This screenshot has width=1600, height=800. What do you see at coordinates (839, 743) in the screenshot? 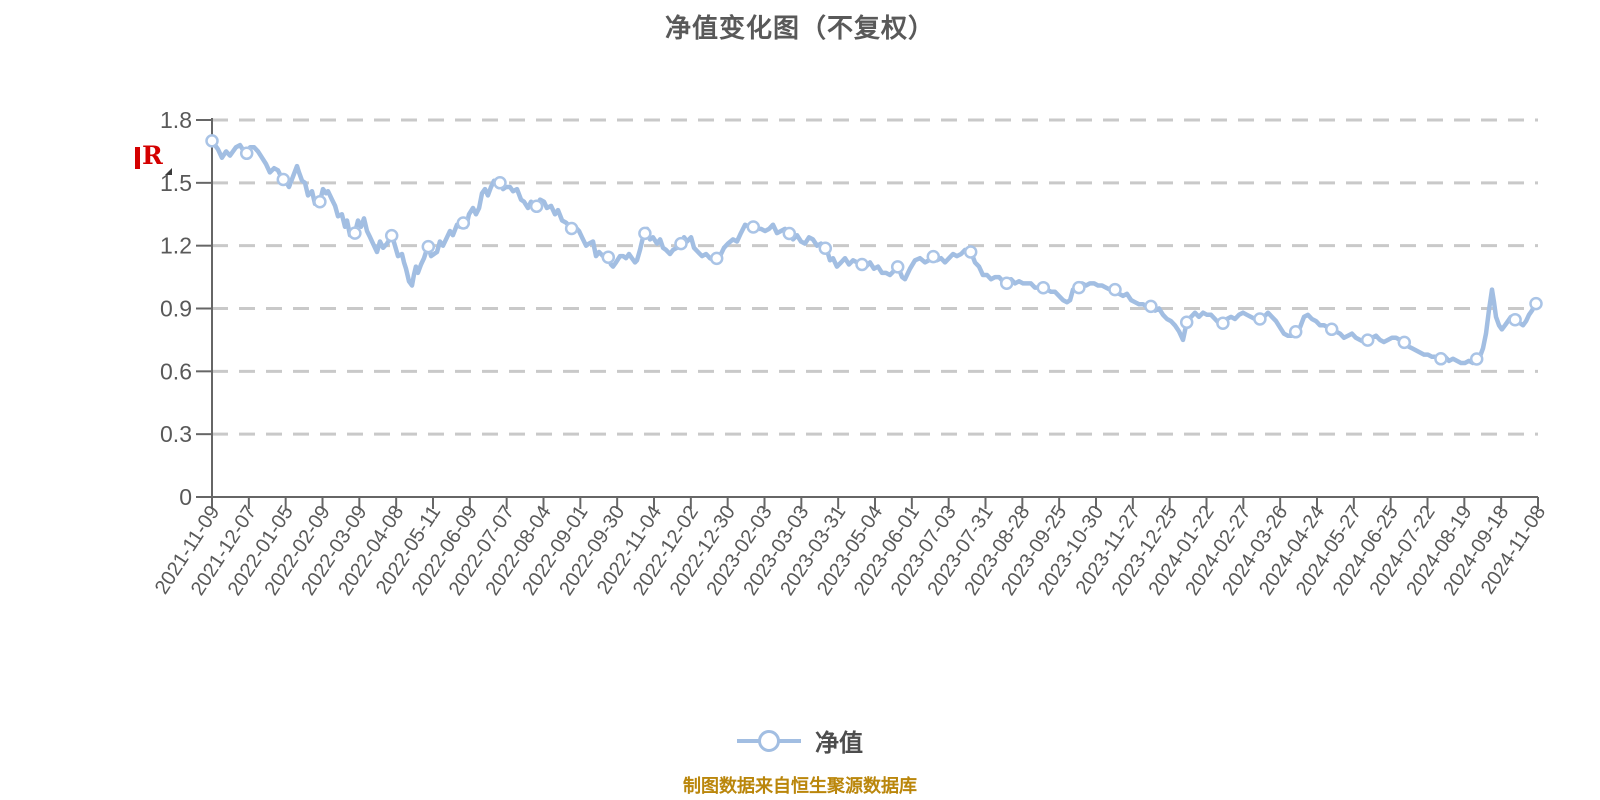
I see `legend-series-label: 净值` at bounding box center [839, 743].